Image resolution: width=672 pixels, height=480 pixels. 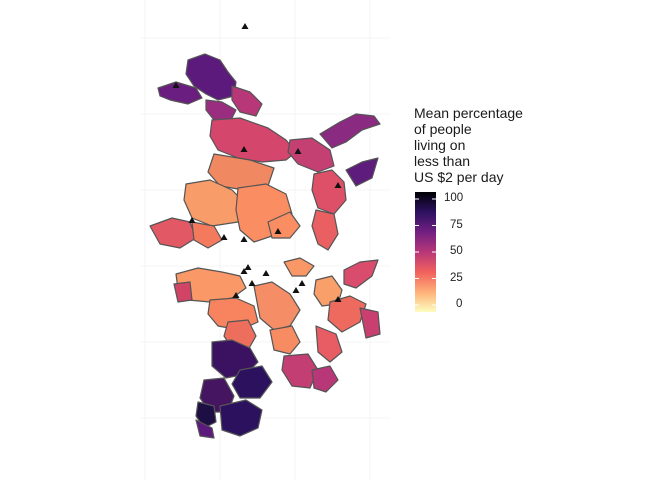 I want to click on legend-tick-label: 25, so click(x=456, y=277).